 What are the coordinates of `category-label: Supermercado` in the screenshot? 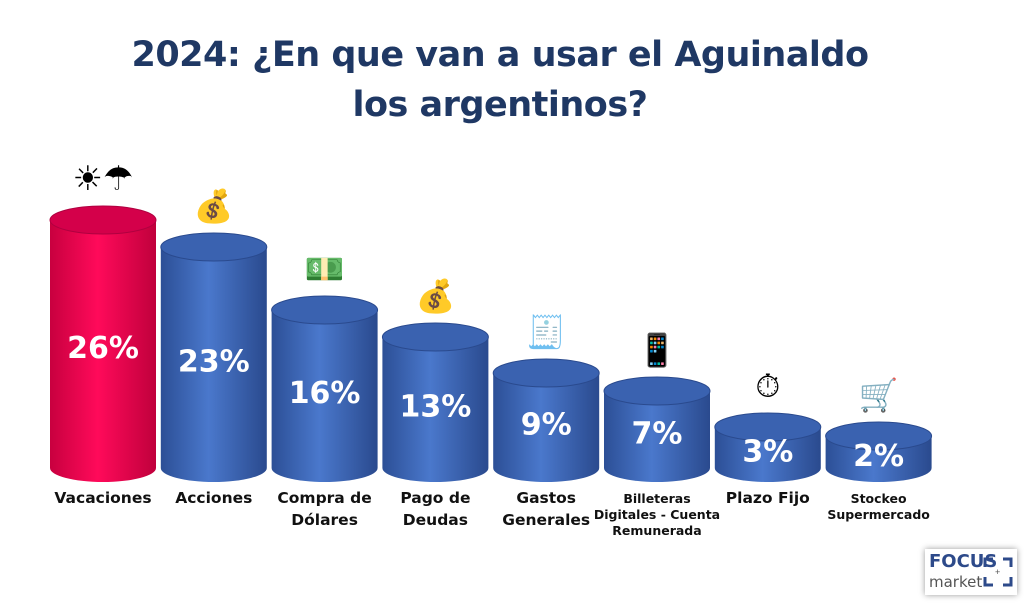 It's located at (878, 514).